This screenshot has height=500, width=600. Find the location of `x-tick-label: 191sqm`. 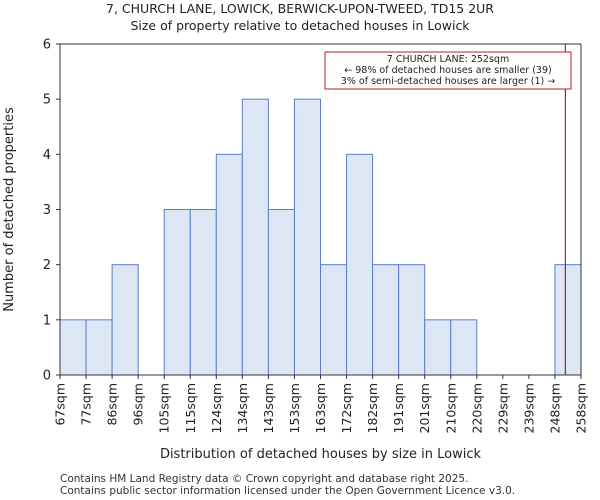

x-tick-label: 191sqm is located at coordinates (398, 408).